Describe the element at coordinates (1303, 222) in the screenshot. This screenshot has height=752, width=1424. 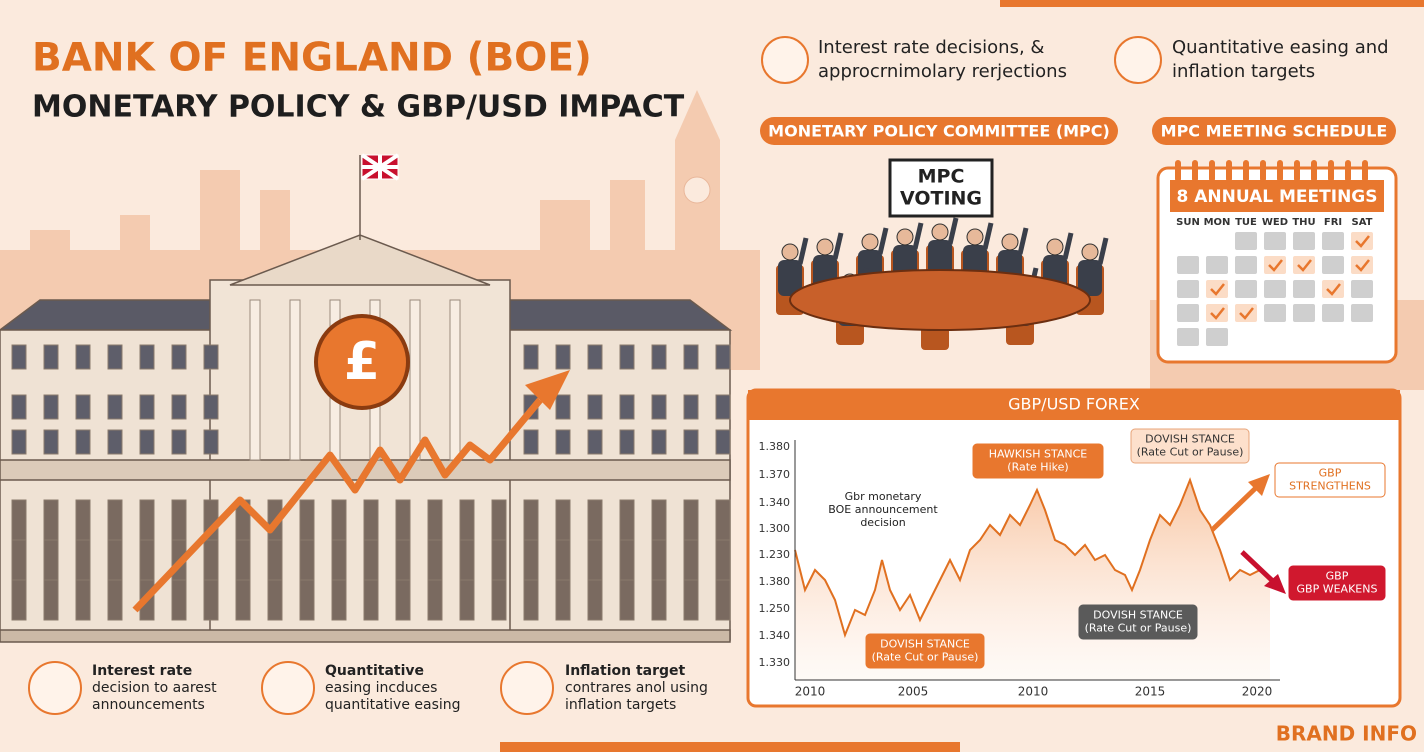
I see `weekday: THU` at that location.